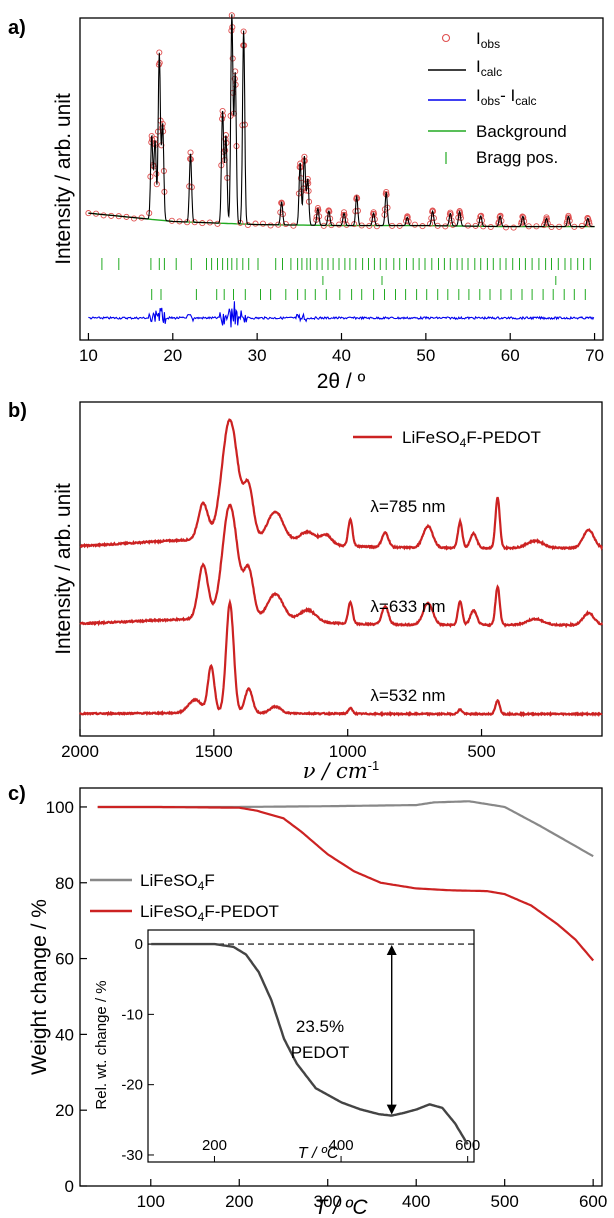  Describe the element at coordinates (63, 569) in the screenshot. I see `panel-b-ylabel: Intensity / arb. unit` at that location.